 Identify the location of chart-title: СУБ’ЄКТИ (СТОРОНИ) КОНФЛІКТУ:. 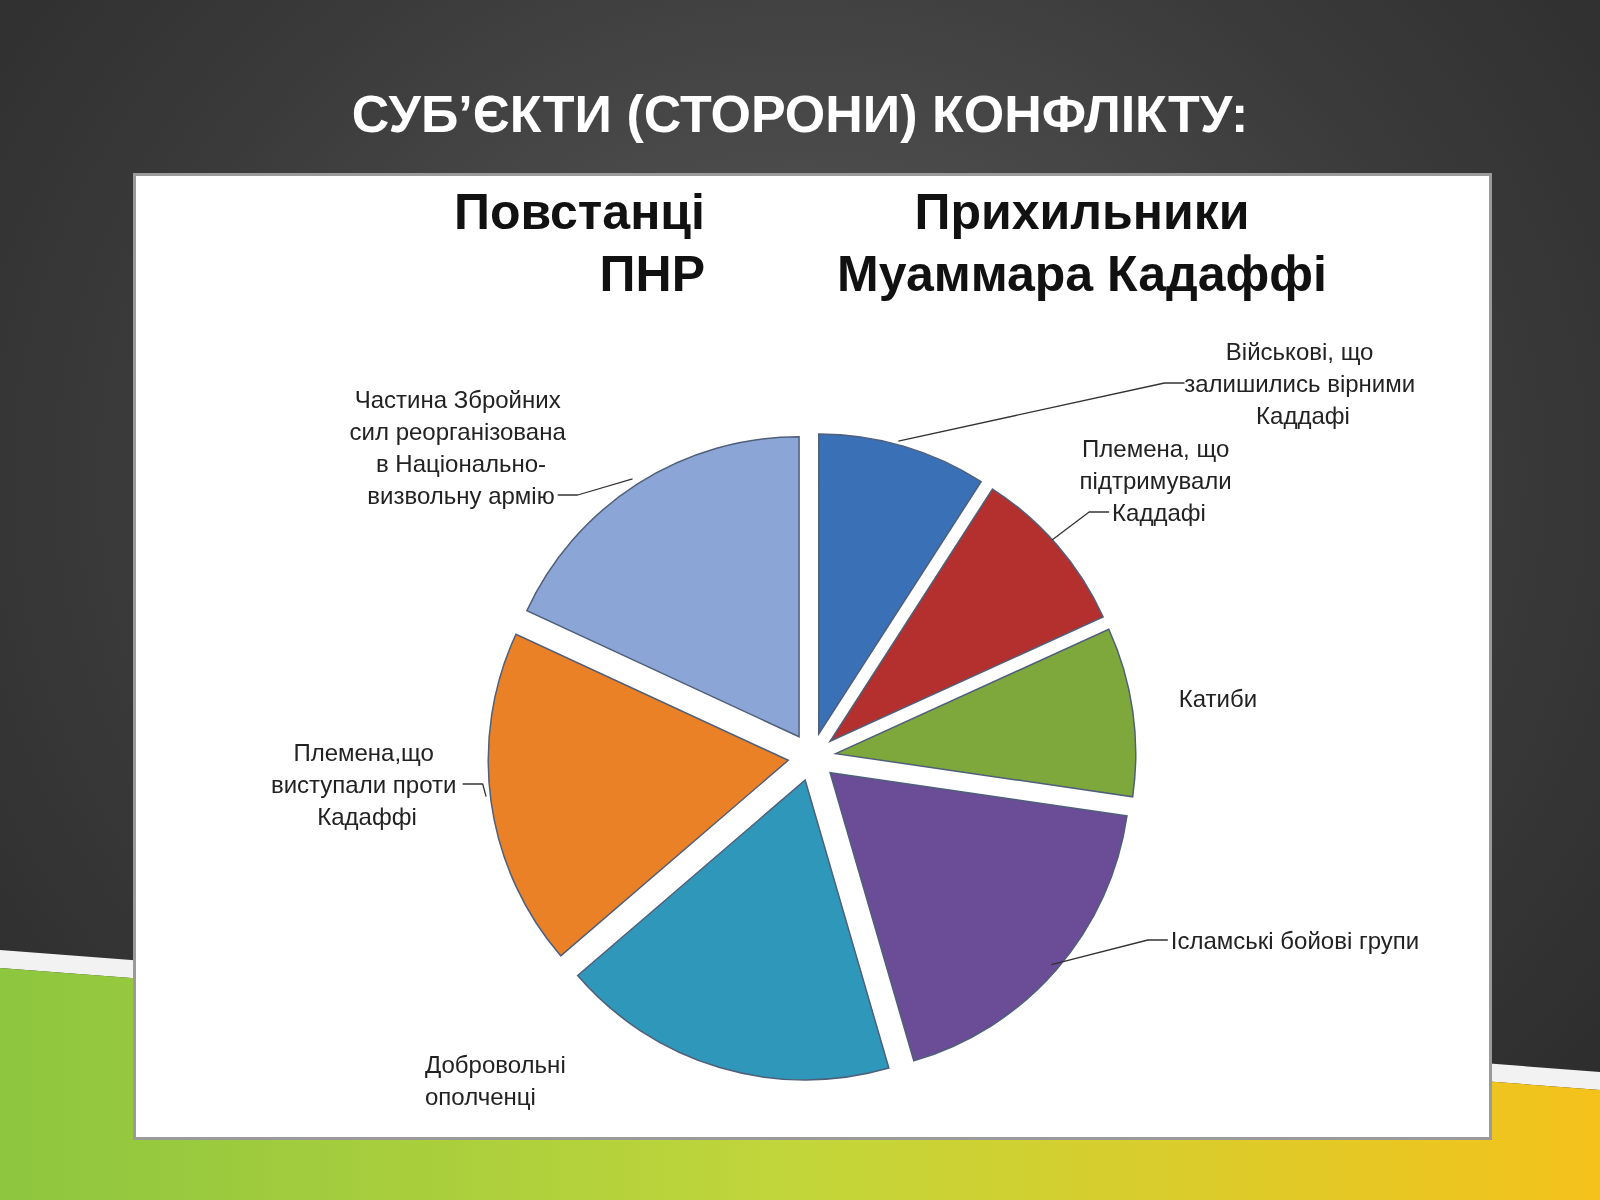
(800, 114).